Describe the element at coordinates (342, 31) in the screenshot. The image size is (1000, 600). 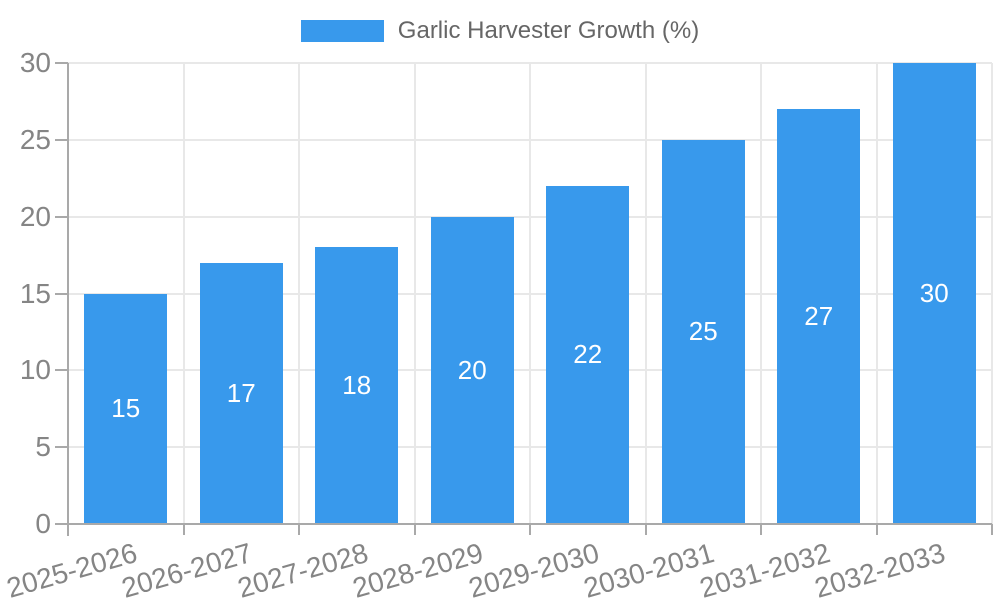
I see `legend-swatch` at that location.